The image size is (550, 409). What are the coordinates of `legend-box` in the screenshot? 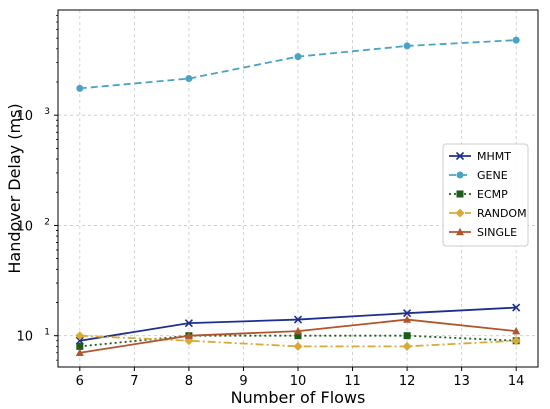 It's located at (485, 195).